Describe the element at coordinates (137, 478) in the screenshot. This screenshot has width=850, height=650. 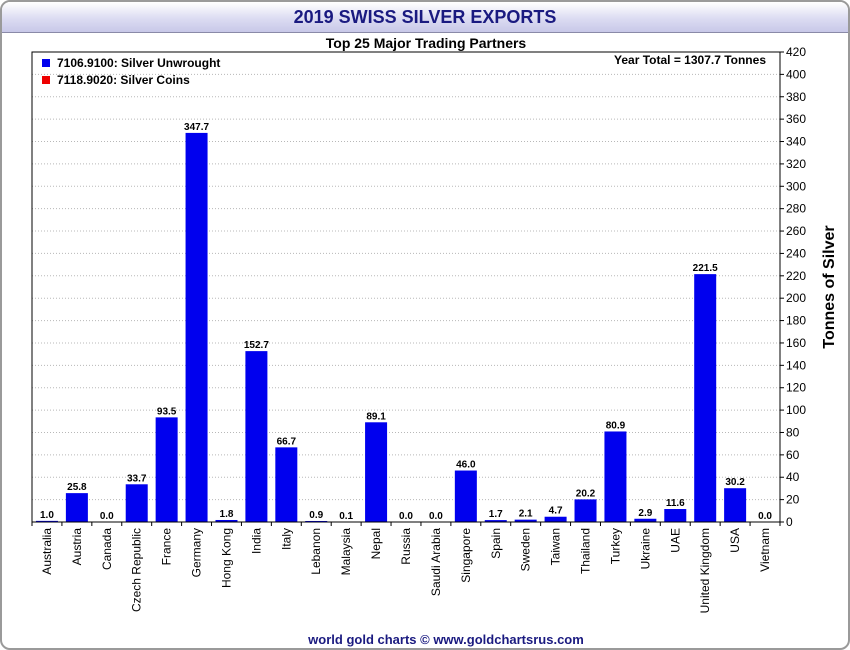
I see `data-label: 33.7` at that location.